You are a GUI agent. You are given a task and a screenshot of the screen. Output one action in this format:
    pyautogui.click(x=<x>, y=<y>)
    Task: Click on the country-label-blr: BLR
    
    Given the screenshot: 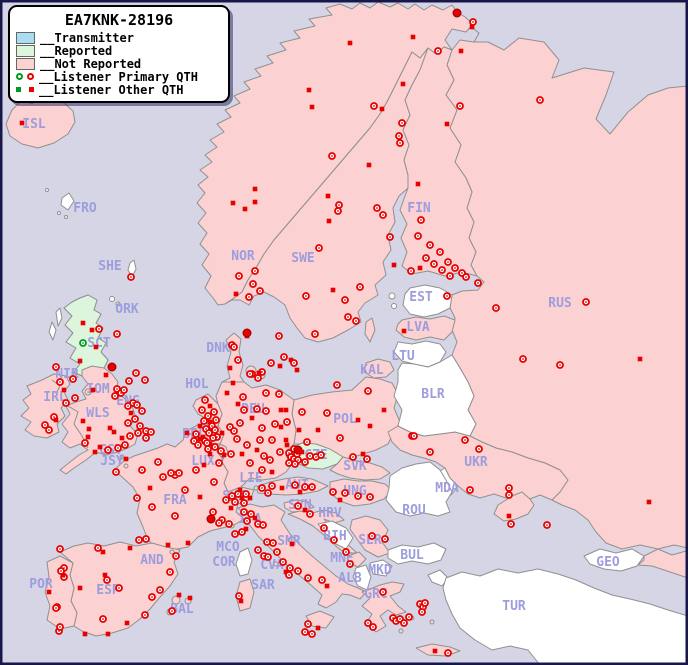 What is the action you would take?
    pyautogui.click(x=433, y=394)
    